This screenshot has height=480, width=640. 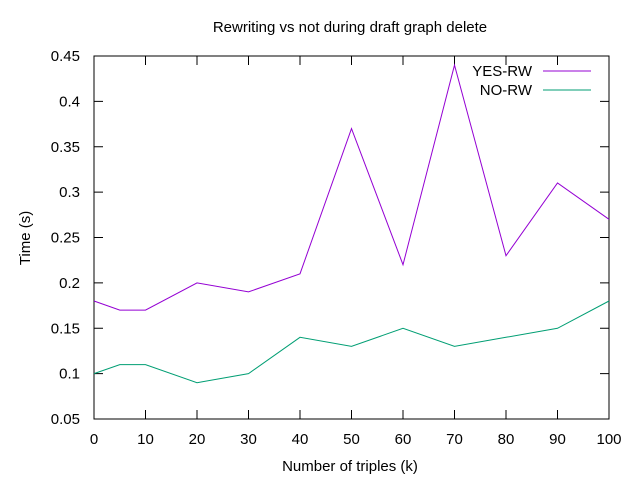 I want to click on y-tick-label: 0.45, so click(x=65, y=56).